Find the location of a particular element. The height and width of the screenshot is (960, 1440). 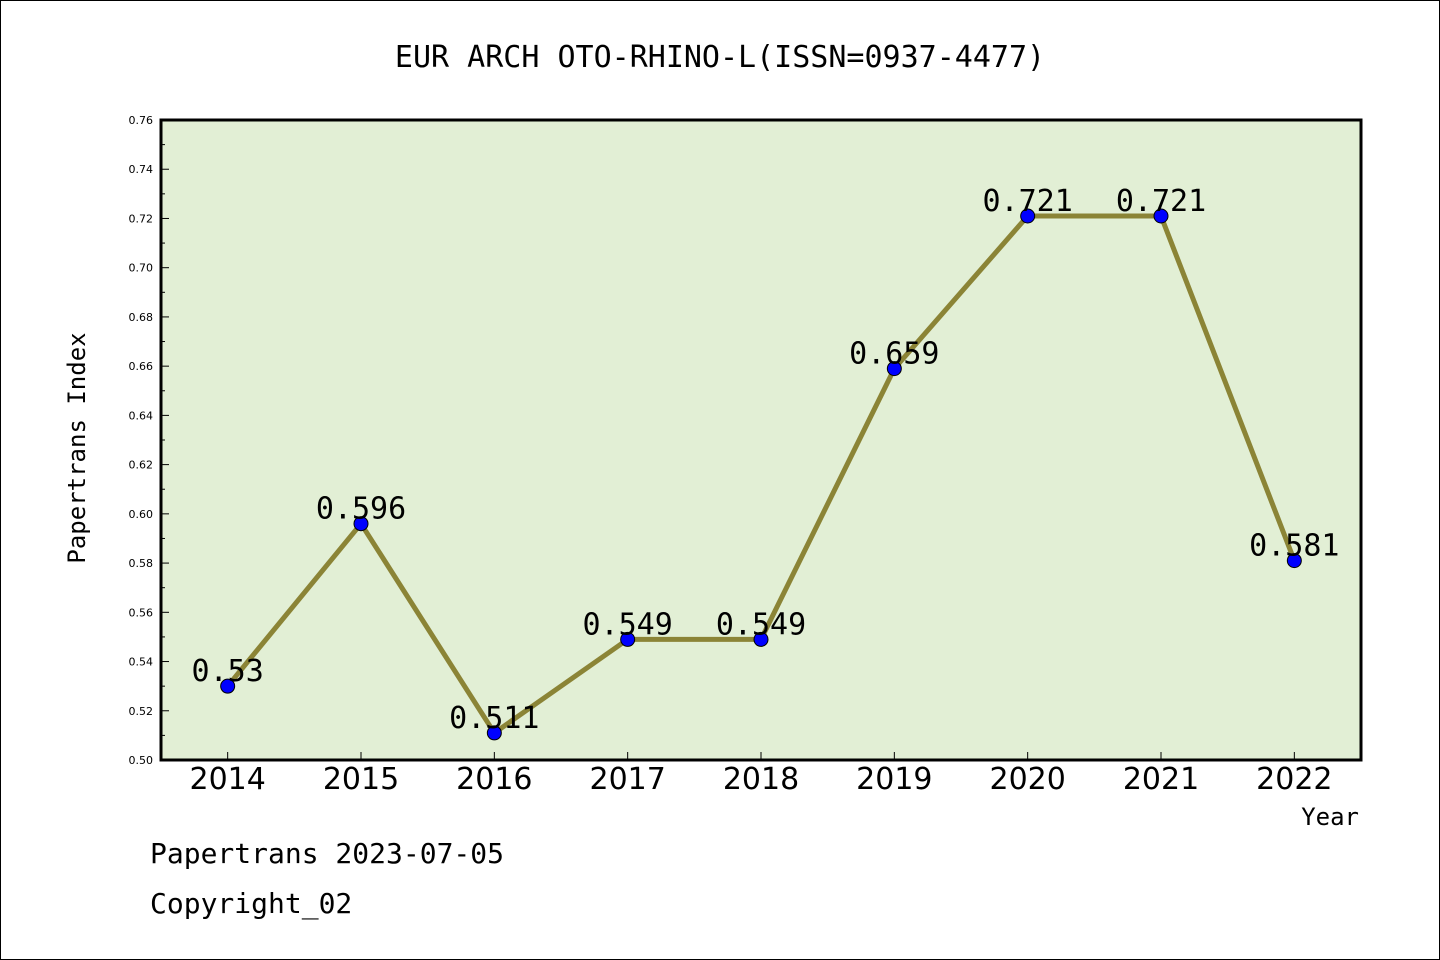

y-tick-label: 0.70 is located at coordinates (141, 268).